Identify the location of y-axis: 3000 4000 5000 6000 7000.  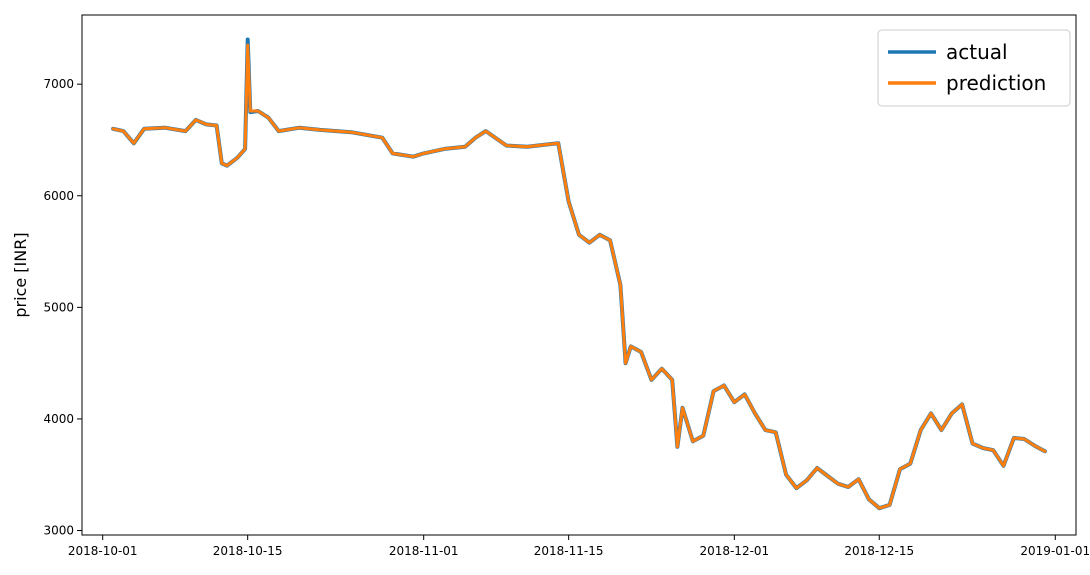
(62, 307).